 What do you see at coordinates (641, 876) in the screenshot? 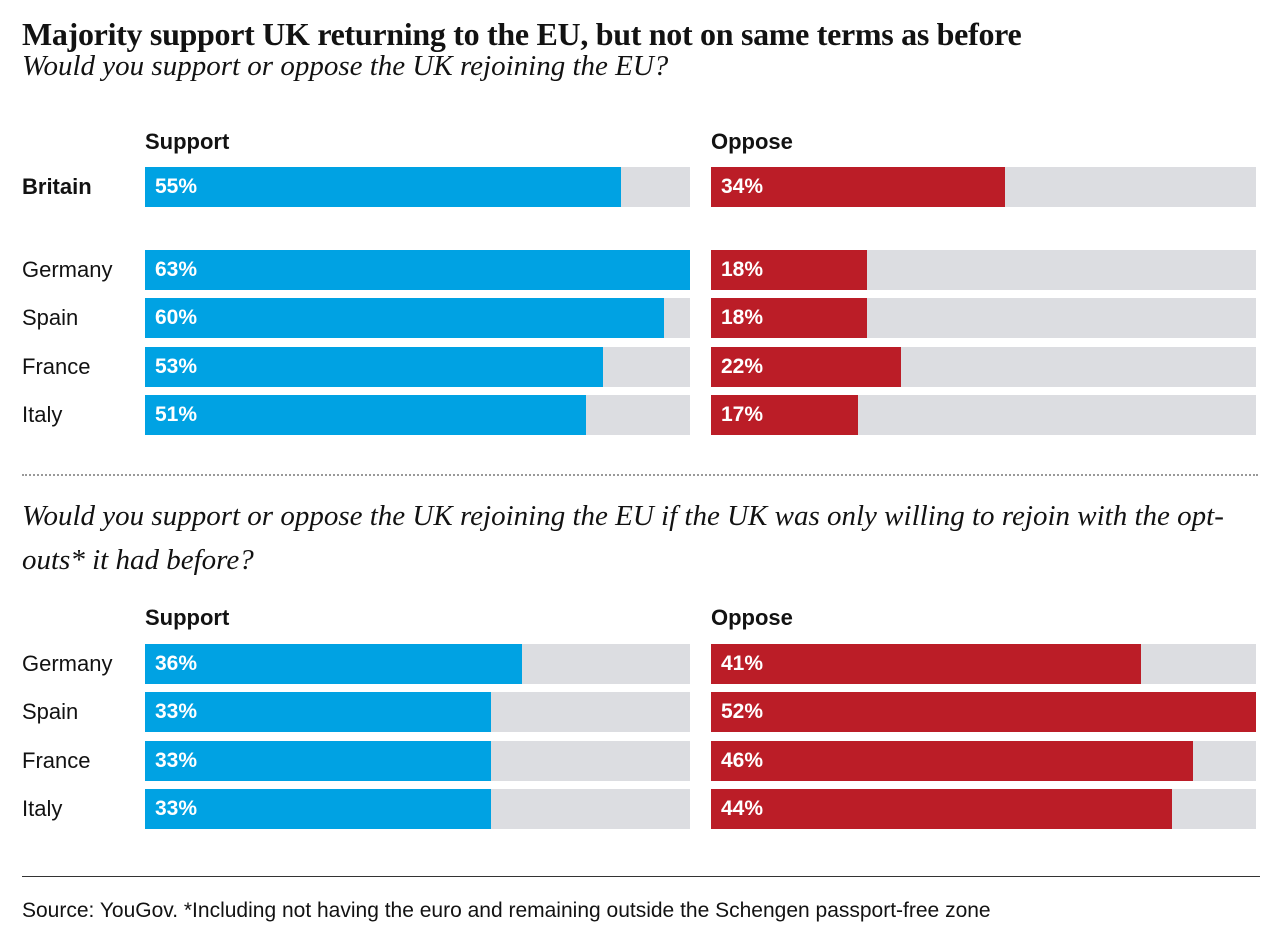
I see `rule` at bounding box center [641, 876].